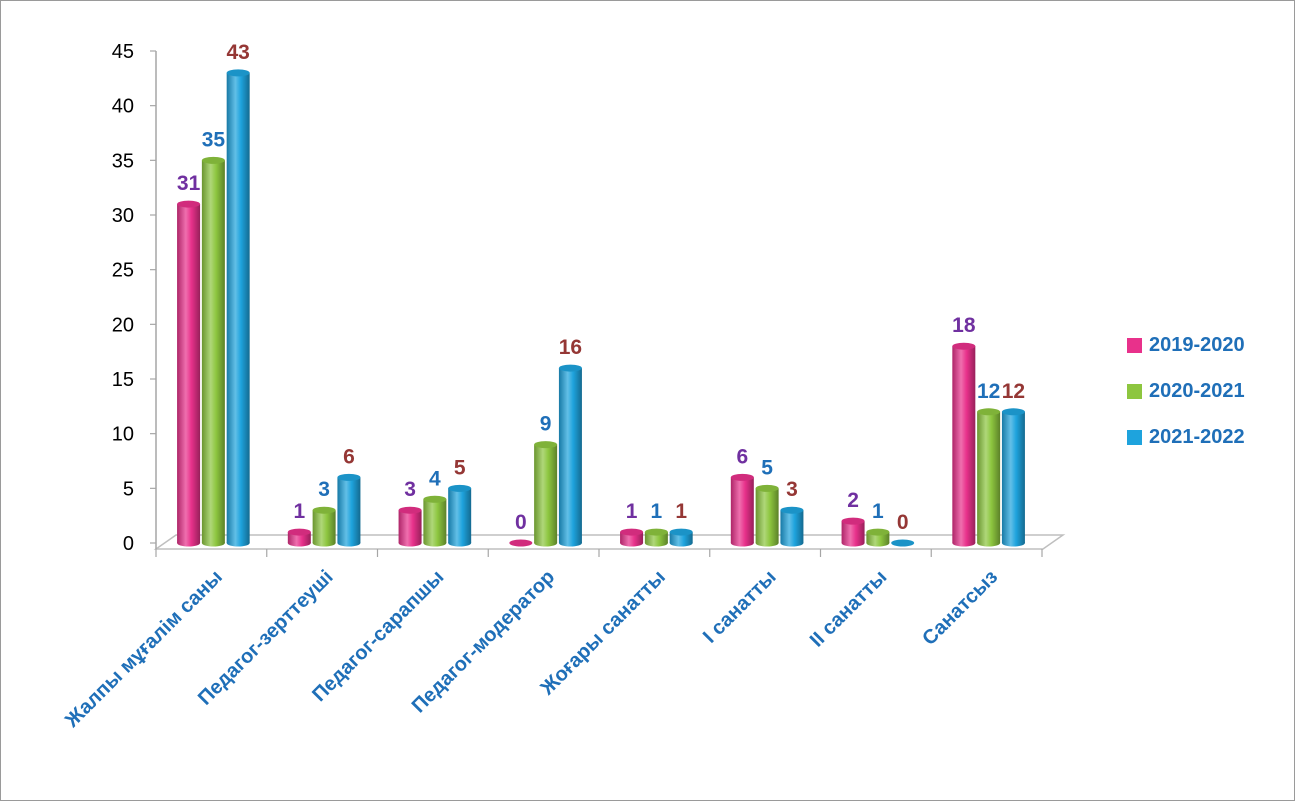 The image size is (1297, 803). What do you see at coordinates (123, 380) in the screenshot?
I see `y-tick-label: 15` at bounding box center [123, 380].